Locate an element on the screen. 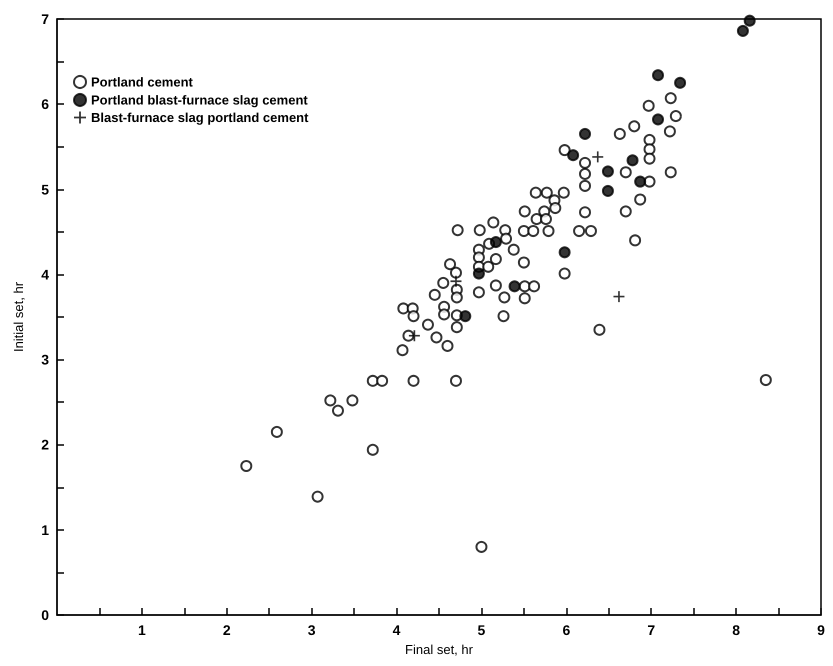 The width and height of the screenshot is (833, 666). x-tick-label: 9 is located at coordinates (821, 630).